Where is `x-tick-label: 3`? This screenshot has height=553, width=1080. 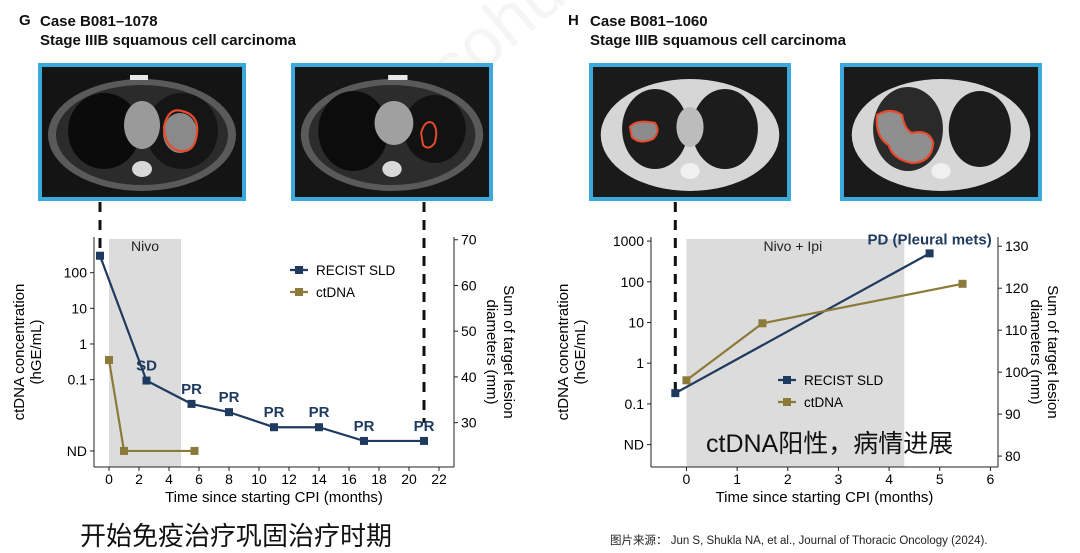 x-tick-label: 3 is located at coordinates (839, 479).